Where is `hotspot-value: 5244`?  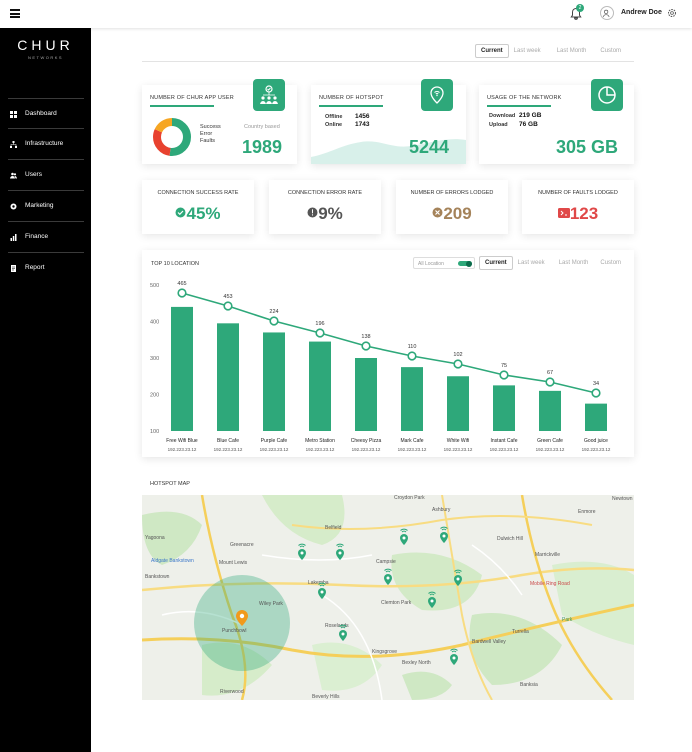 hotspot-value: 5244 is located at coordinates (429, 147).